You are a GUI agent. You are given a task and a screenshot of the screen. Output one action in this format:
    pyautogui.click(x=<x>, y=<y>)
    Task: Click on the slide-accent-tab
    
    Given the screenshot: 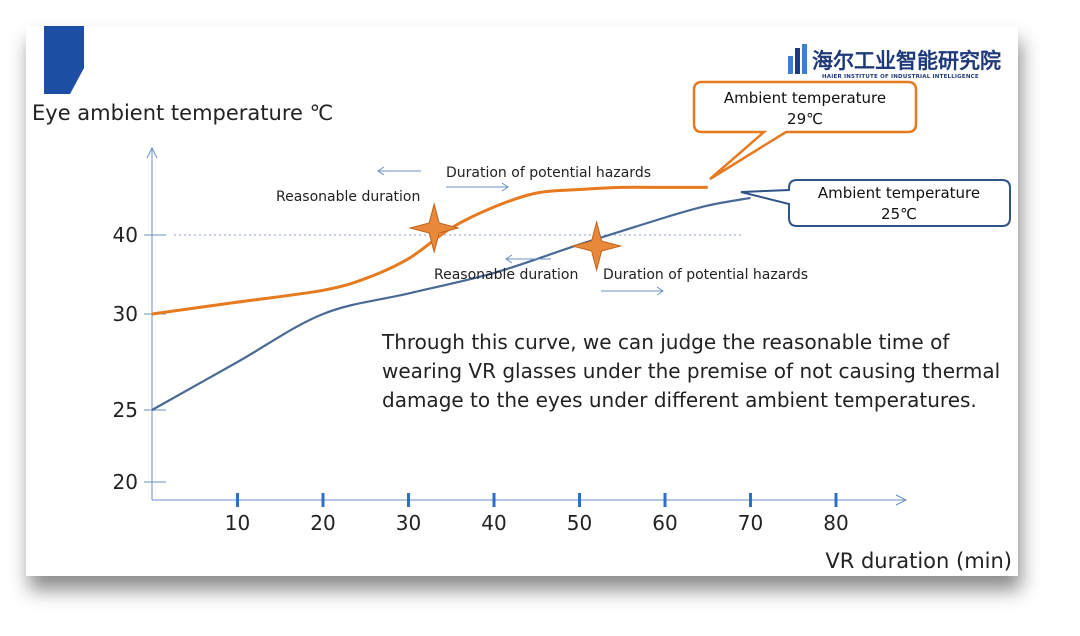 What is the action you would take?
    pyautogui.click(x=64, y=60)
    